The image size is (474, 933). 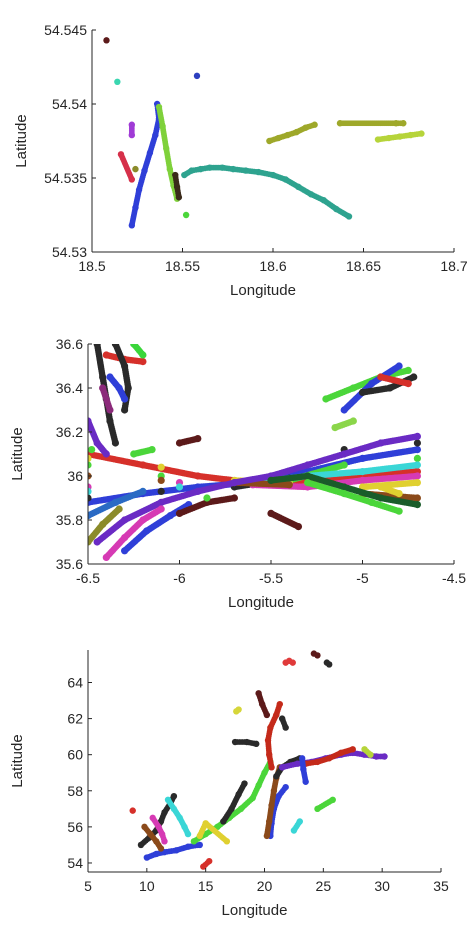 I want to click on x-tick-label: 18.6, so click(x=272, y=266).